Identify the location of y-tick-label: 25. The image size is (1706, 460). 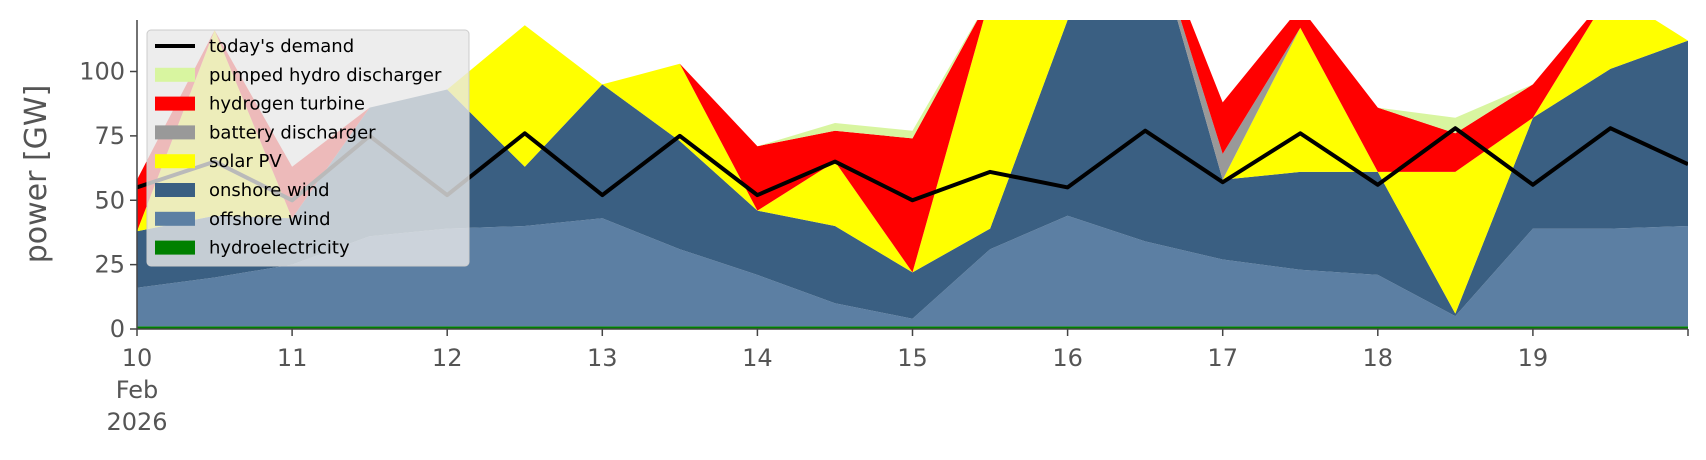
(109, 265).